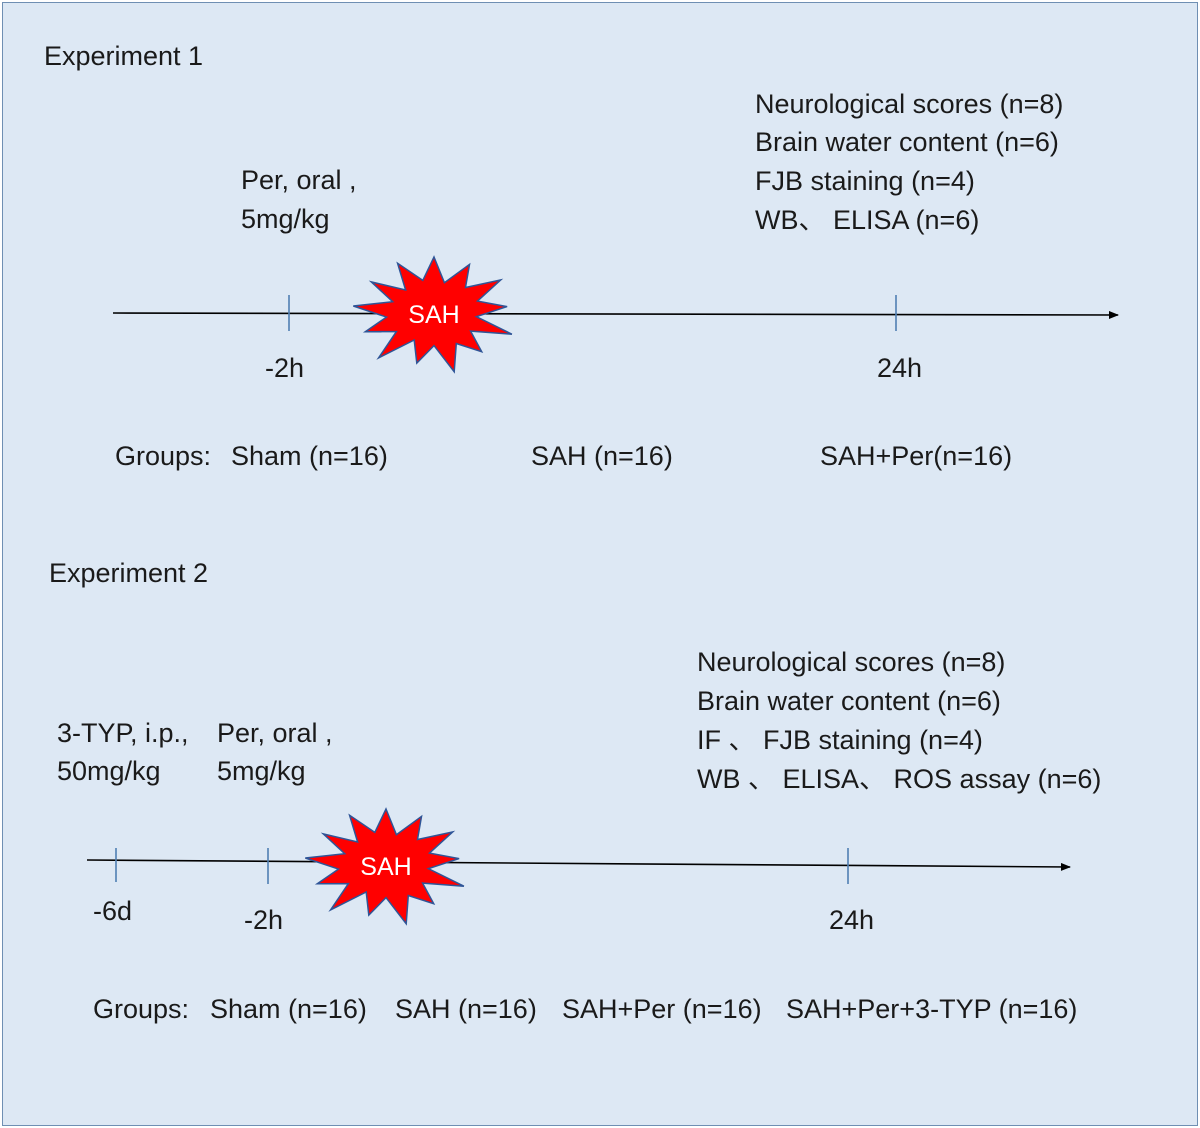 Image resolution: width=1200 pixels, height=1128 pixels. I want to click on experiment2-sah-burst-label: SAH, so click(385, 867).